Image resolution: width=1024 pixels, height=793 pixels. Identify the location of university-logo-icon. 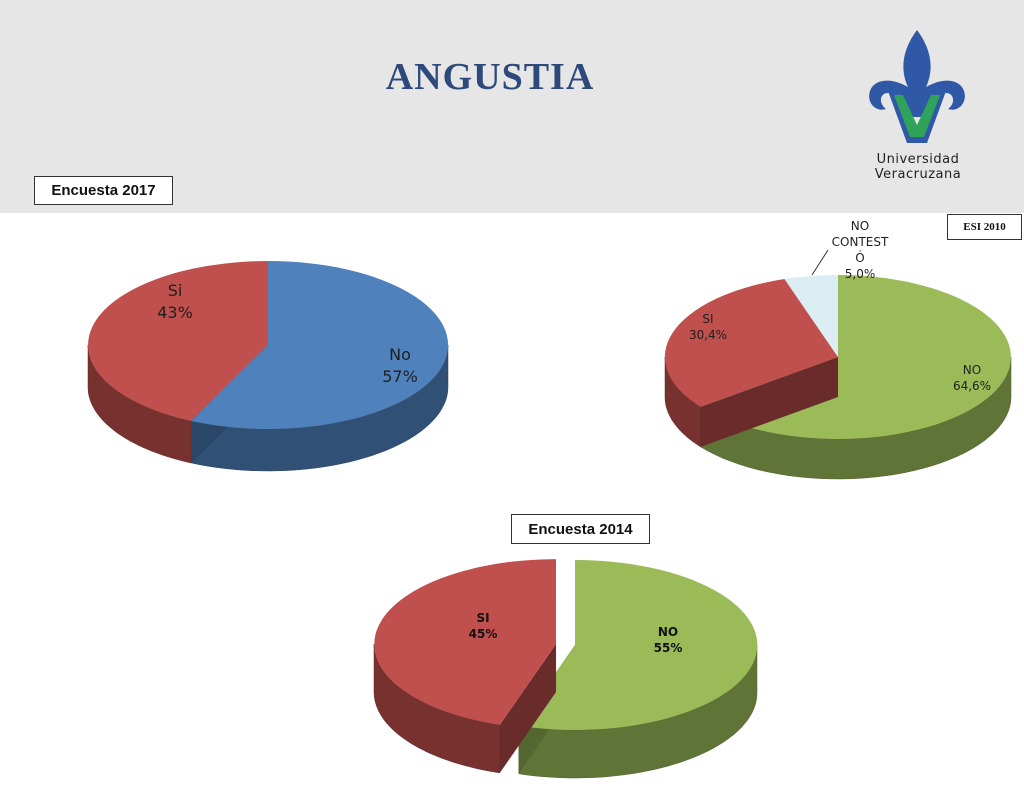
(917, 86).